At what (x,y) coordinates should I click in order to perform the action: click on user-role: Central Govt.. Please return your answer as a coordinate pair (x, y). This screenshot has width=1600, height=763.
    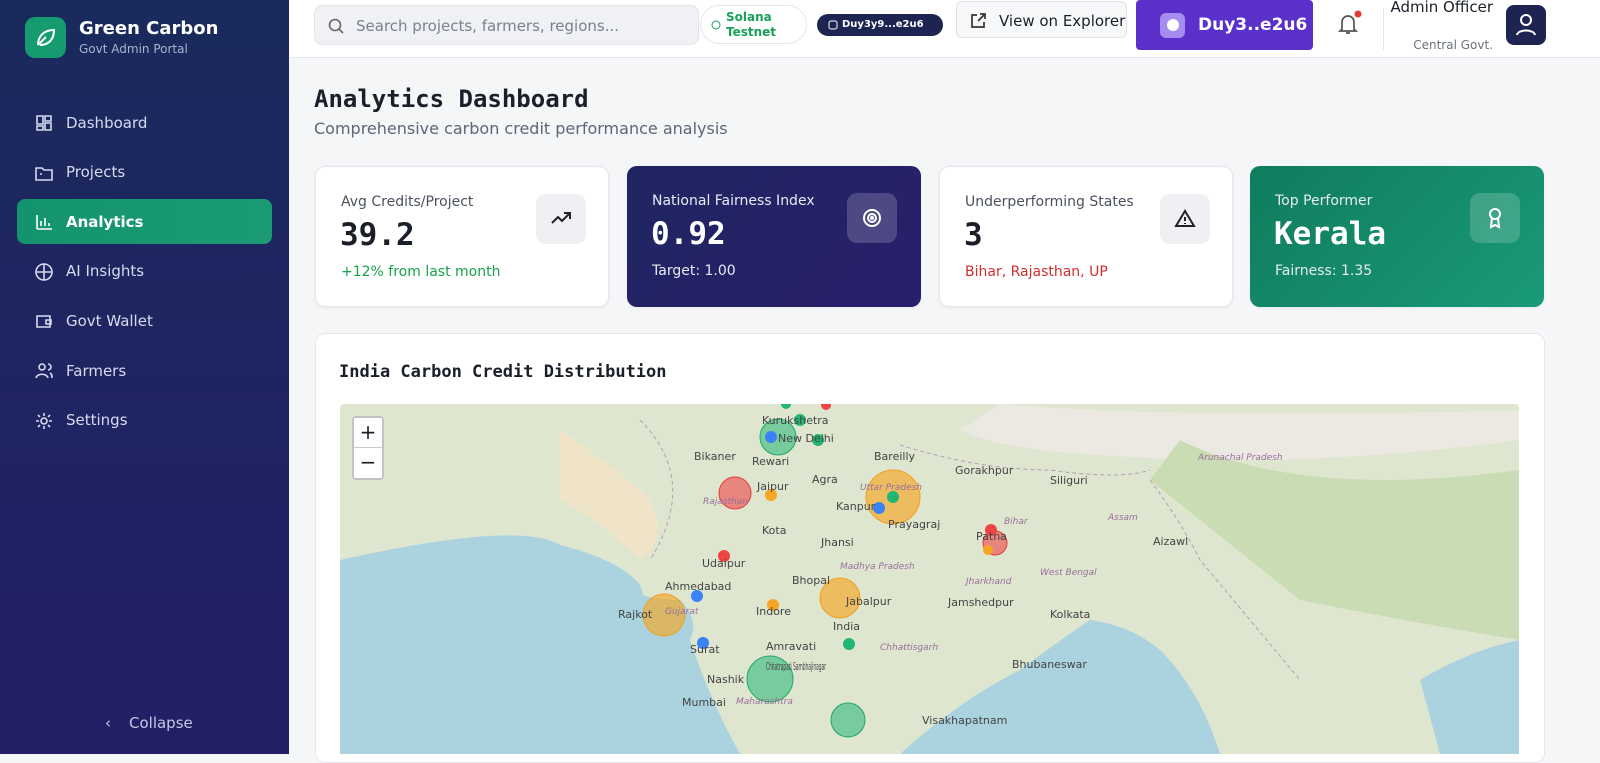
    Looking at the image, I should click on (1453, 45).